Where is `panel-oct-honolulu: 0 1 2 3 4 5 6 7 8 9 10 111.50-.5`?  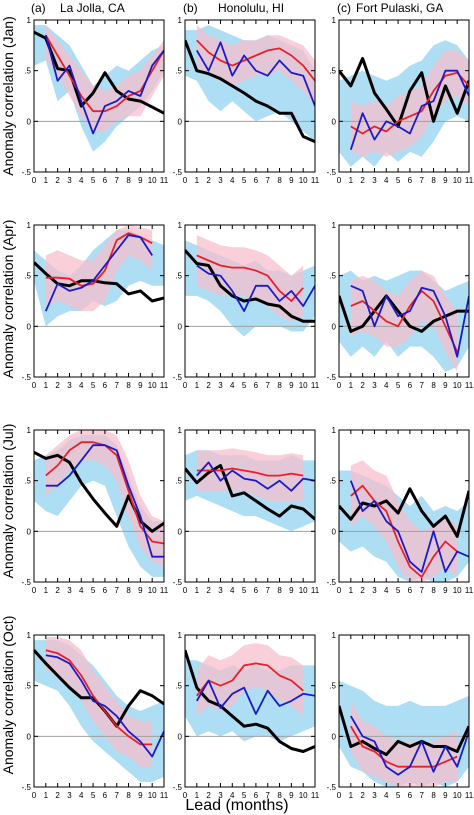
panel-oct-honolulu: 0 1 2 3 4 5 6 7 8 9 10 111.50-.5 is located at coordinates (246, 715).